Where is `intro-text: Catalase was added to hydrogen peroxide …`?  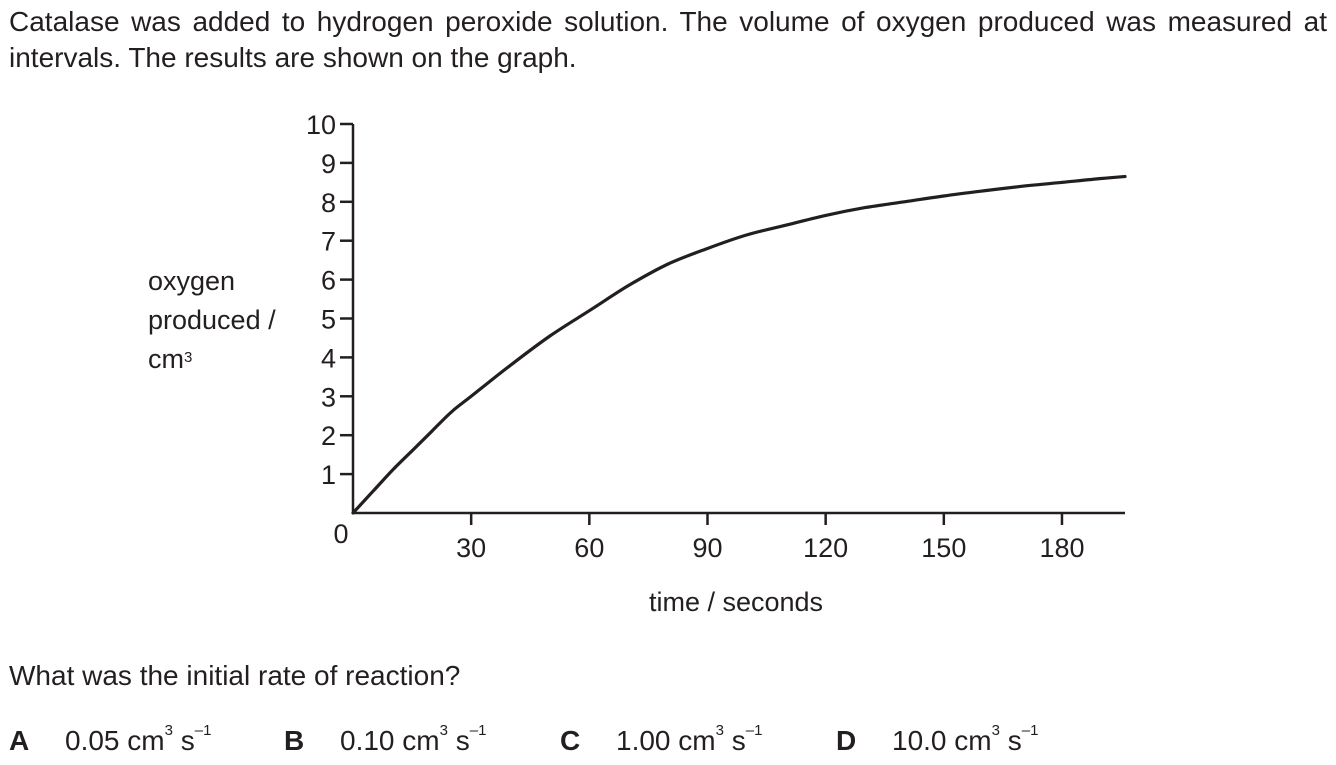
intro-text: Catalase was added to hydrogen peroxide … is located at coordinates (668, 39).